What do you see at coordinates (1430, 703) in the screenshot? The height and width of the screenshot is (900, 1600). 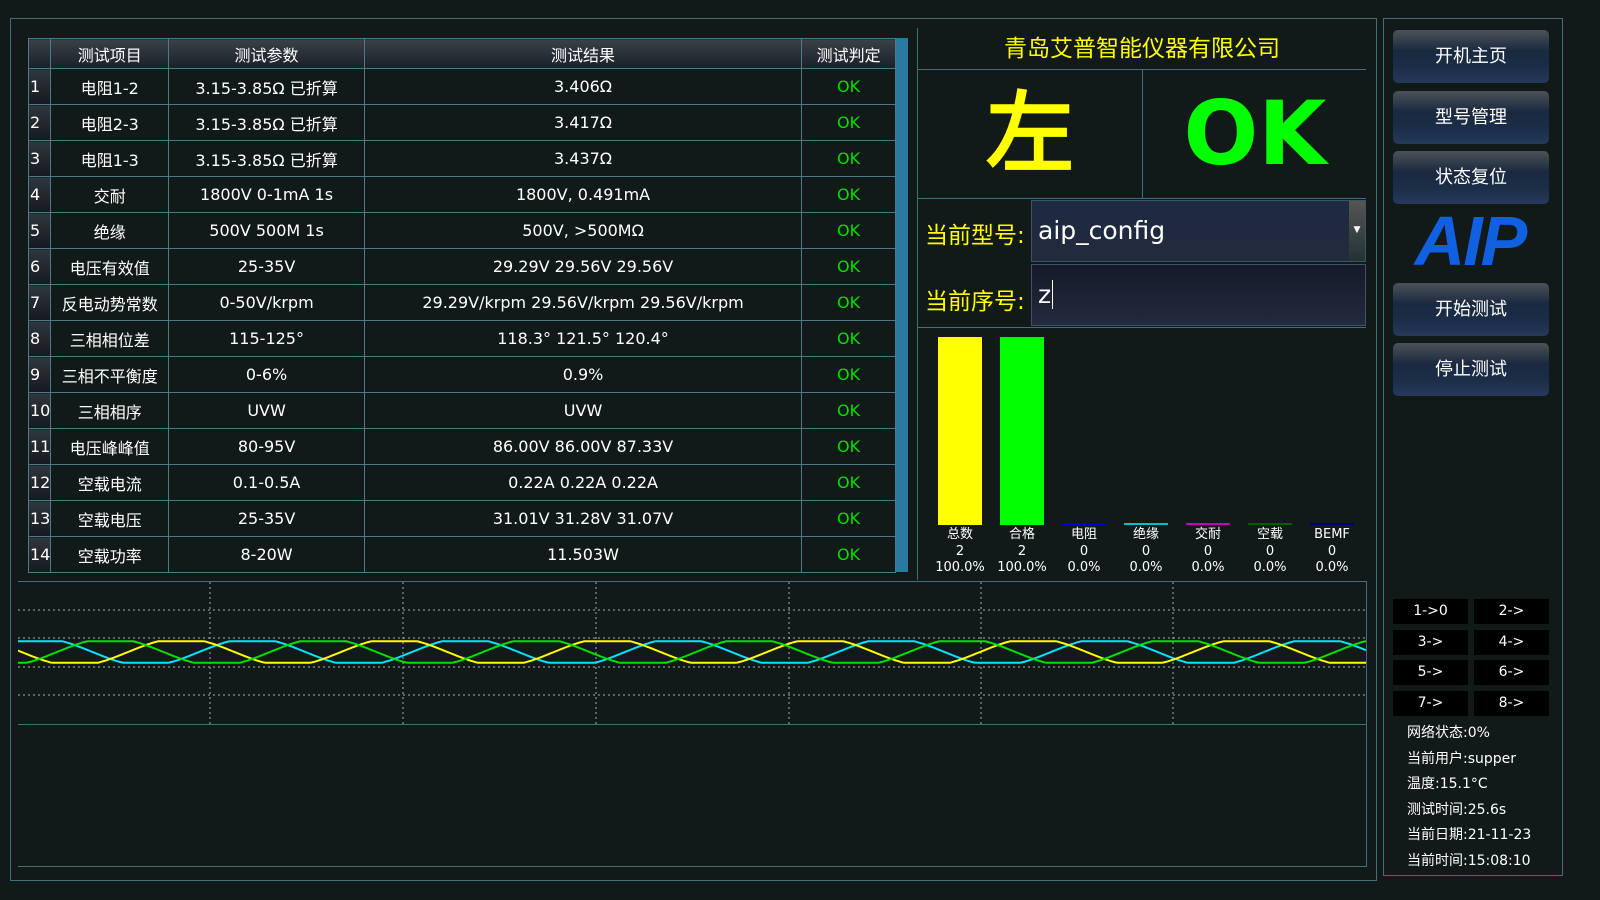 I see `channel-7-button: 7->` at bounding box center [1430, 703].